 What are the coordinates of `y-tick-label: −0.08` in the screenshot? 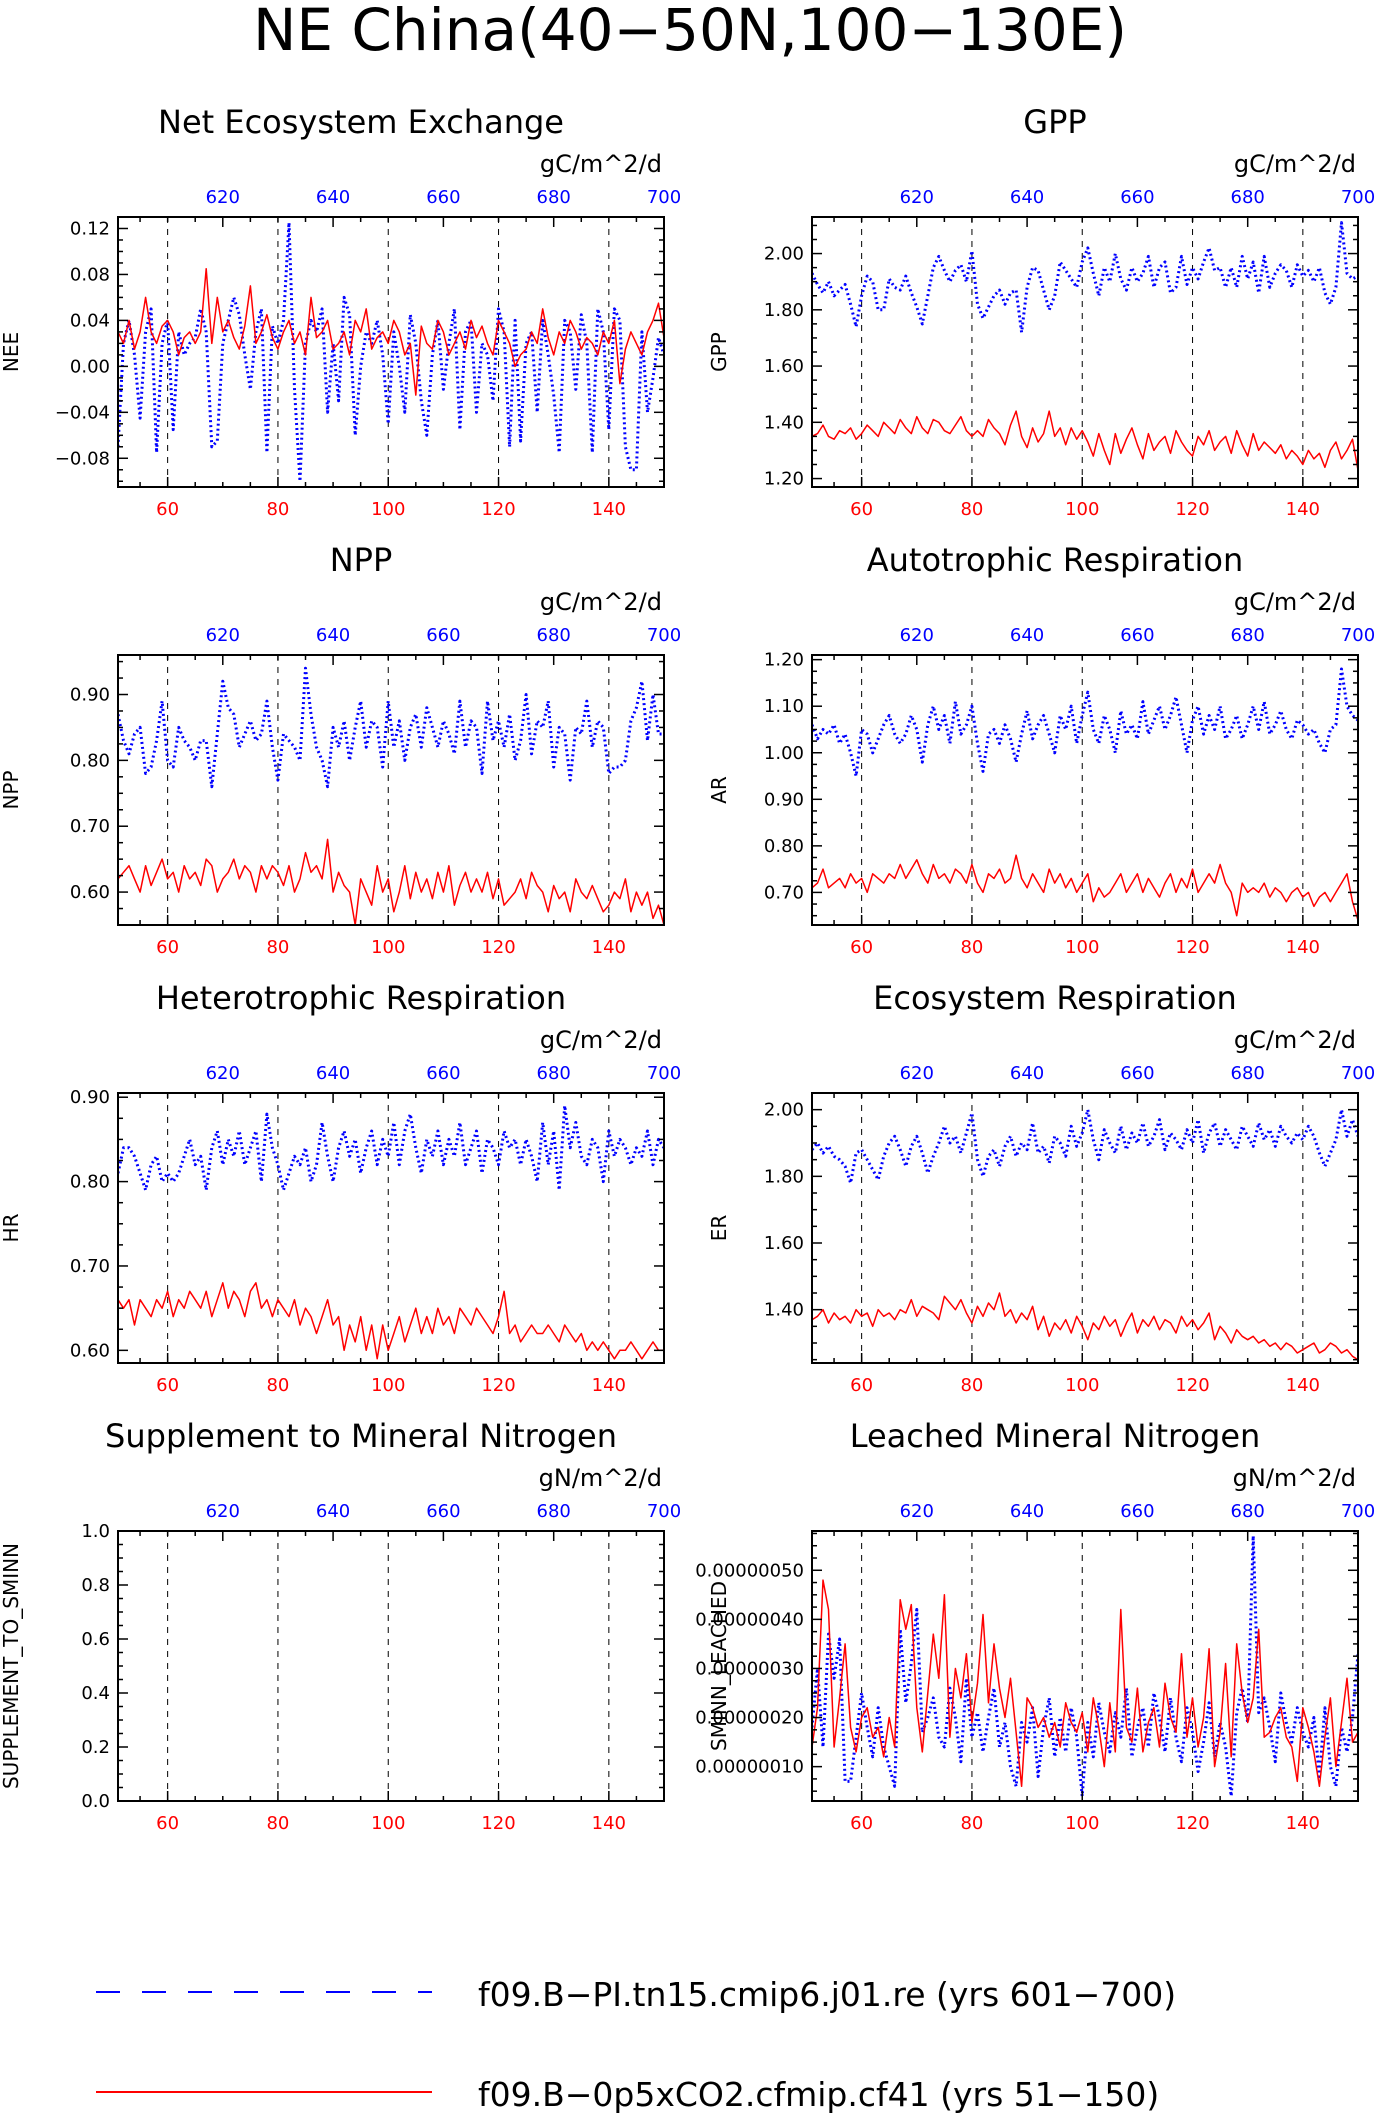 It's located at (82, 458).